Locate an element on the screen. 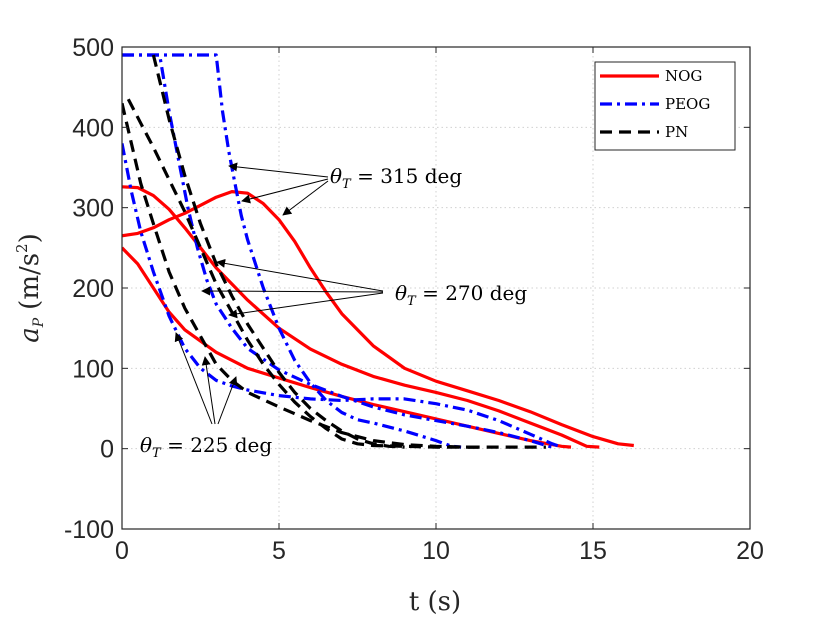 Image resolution: width=828 pixels, height=621 pixels. y-axis-label-symbol: a is located at coordinates (30, 335).